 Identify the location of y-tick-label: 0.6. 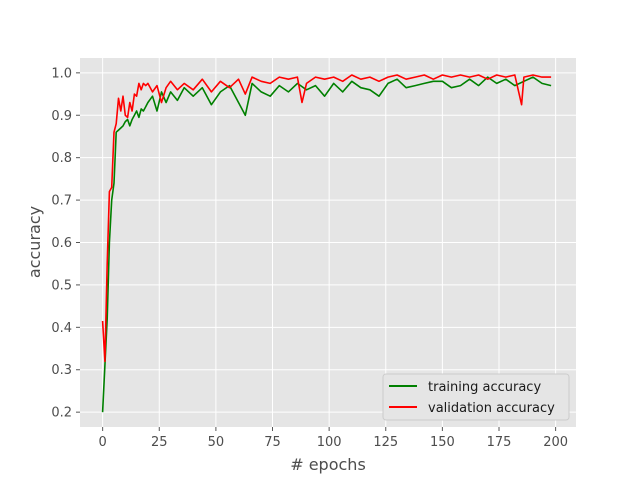
(61, 243).